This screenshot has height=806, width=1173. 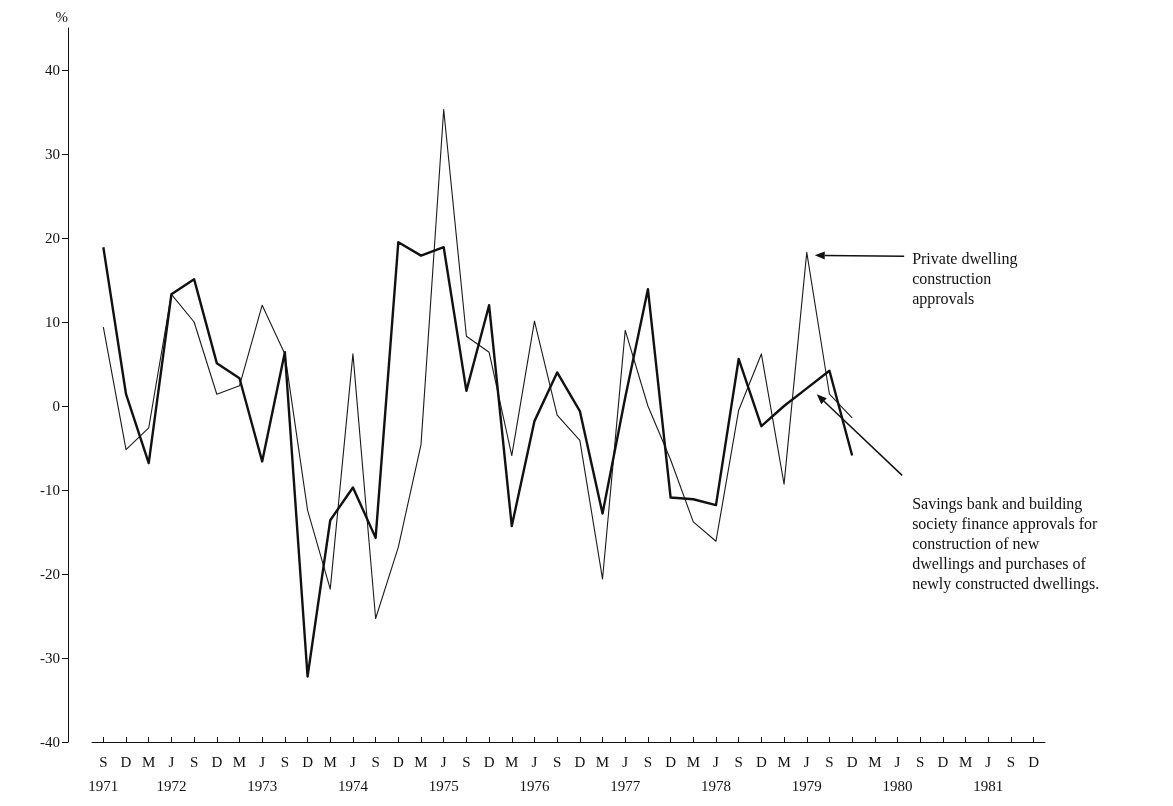 I want to click on x-tick-label: J 1974, so click(x=353, y=774).